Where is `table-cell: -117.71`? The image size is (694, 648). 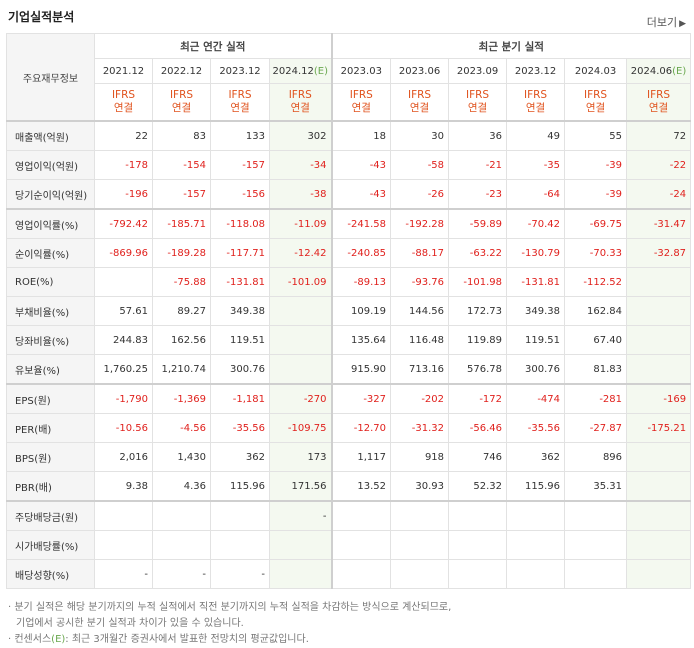
table-cell: -117.71 is located at coordinates (240, 253).